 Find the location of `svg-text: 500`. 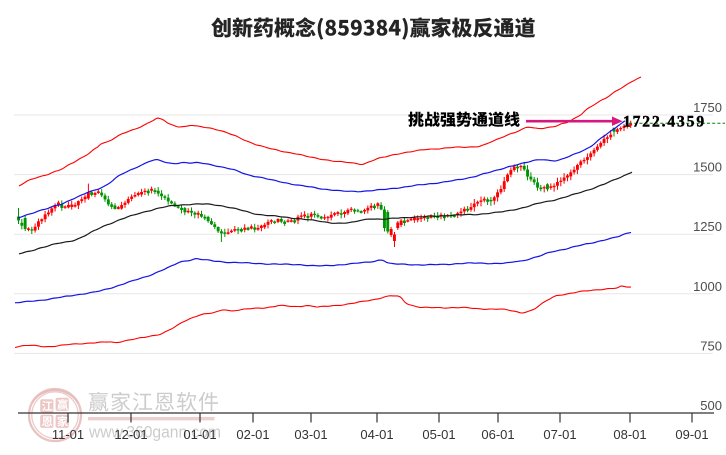

svg-text: 500 is located at coordinates (711, 405).